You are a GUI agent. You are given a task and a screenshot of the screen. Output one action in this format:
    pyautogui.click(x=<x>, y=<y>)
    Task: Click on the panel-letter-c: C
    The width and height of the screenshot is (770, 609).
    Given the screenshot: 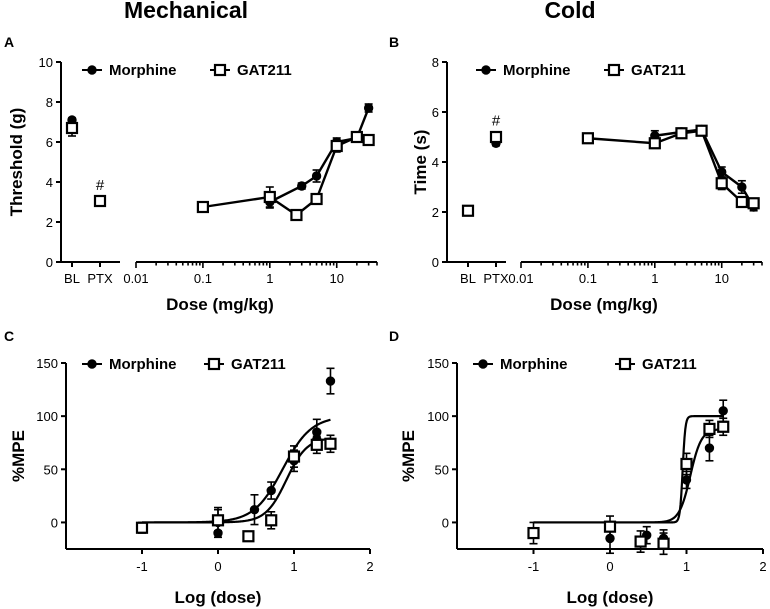 What is the action you would take?
    pyautogui.click(x=9, y=336)
    